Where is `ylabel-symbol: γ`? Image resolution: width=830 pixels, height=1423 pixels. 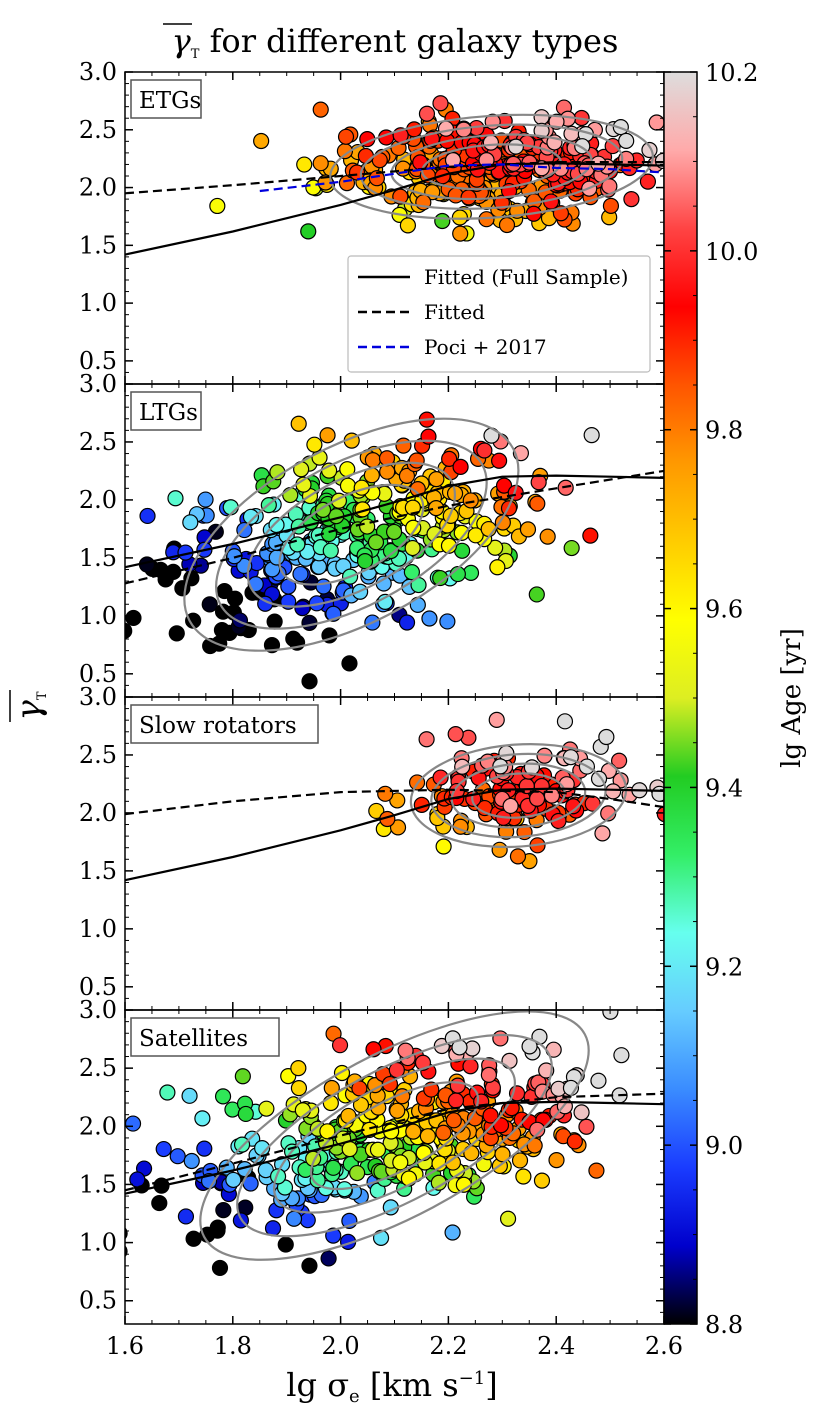
ylabel-symbol: γ is located at coordinates (29, 710).